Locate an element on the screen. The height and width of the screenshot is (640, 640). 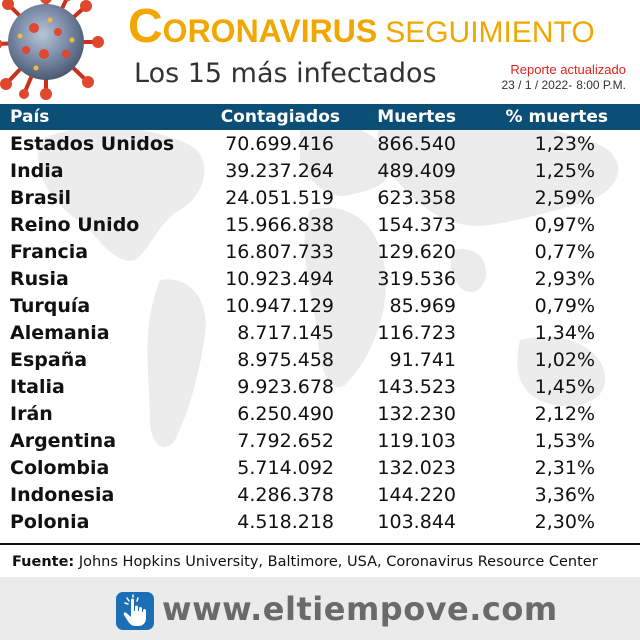
table-row: Indonesia 4.286.378 144.220 3,36% is located at coordinates (320, 494).